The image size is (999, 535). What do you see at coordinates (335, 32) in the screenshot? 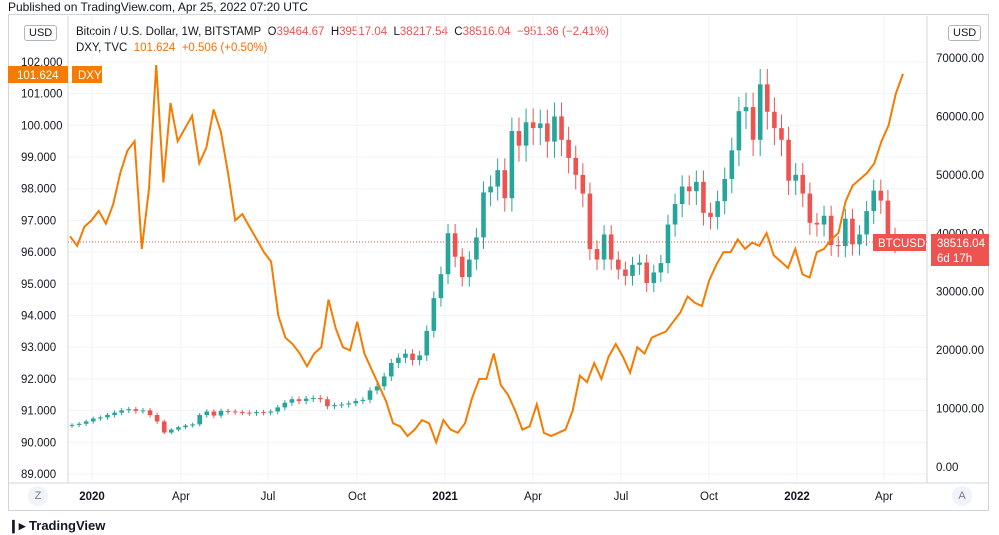
I see `btc-high-label: H` at bounding box center [335, 32].